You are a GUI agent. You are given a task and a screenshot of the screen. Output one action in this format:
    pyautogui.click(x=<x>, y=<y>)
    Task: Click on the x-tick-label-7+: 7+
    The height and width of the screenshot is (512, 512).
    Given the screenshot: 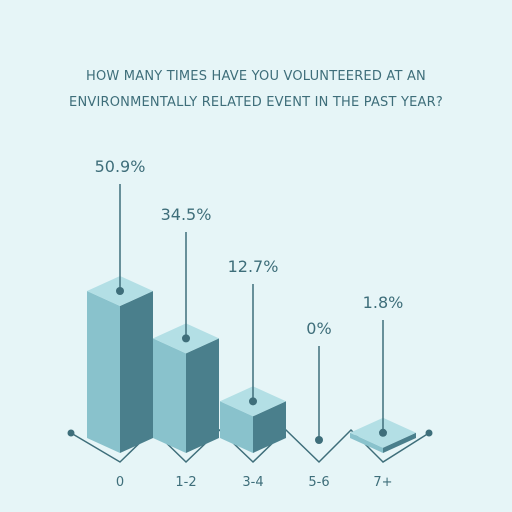 What is the action you would take?
    pyautogui.click(x=382, y=482)
    